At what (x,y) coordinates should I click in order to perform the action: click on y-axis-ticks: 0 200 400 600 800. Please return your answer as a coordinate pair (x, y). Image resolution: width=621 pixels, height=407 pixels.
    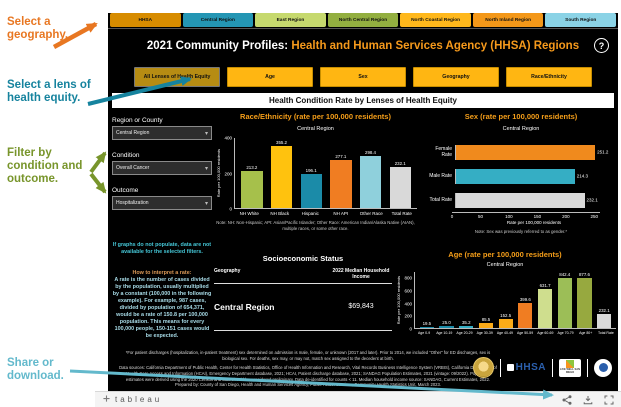
    Looking at the image, I should click on (408, 302).